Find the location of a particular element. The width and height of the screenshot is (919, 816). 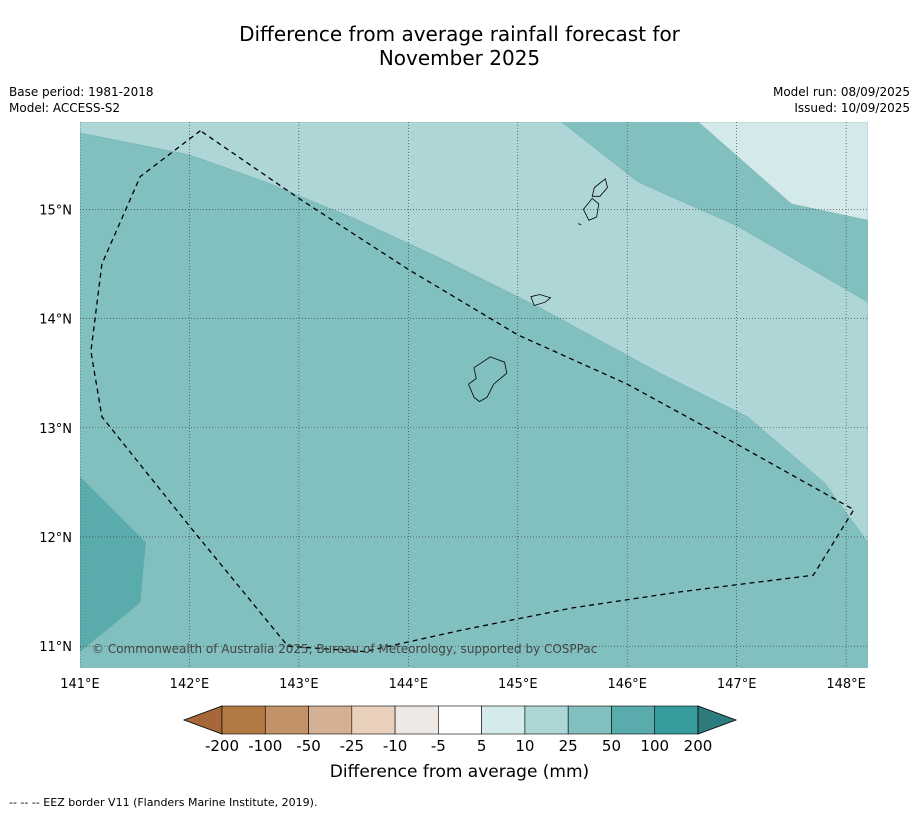

longitude-tick-label: 148°E is located at coordinates (846, 684).